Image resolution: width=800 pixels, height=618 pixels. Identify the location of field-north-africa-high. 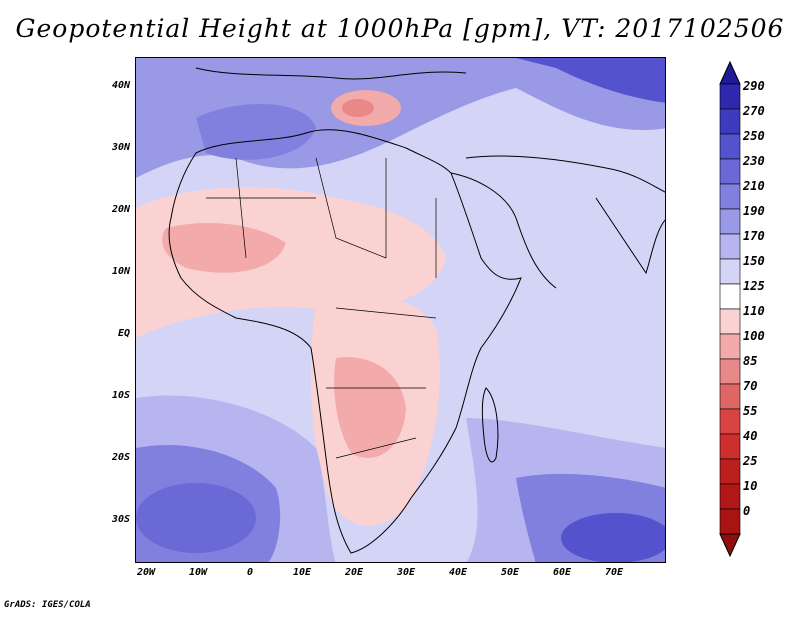
(256, 132).